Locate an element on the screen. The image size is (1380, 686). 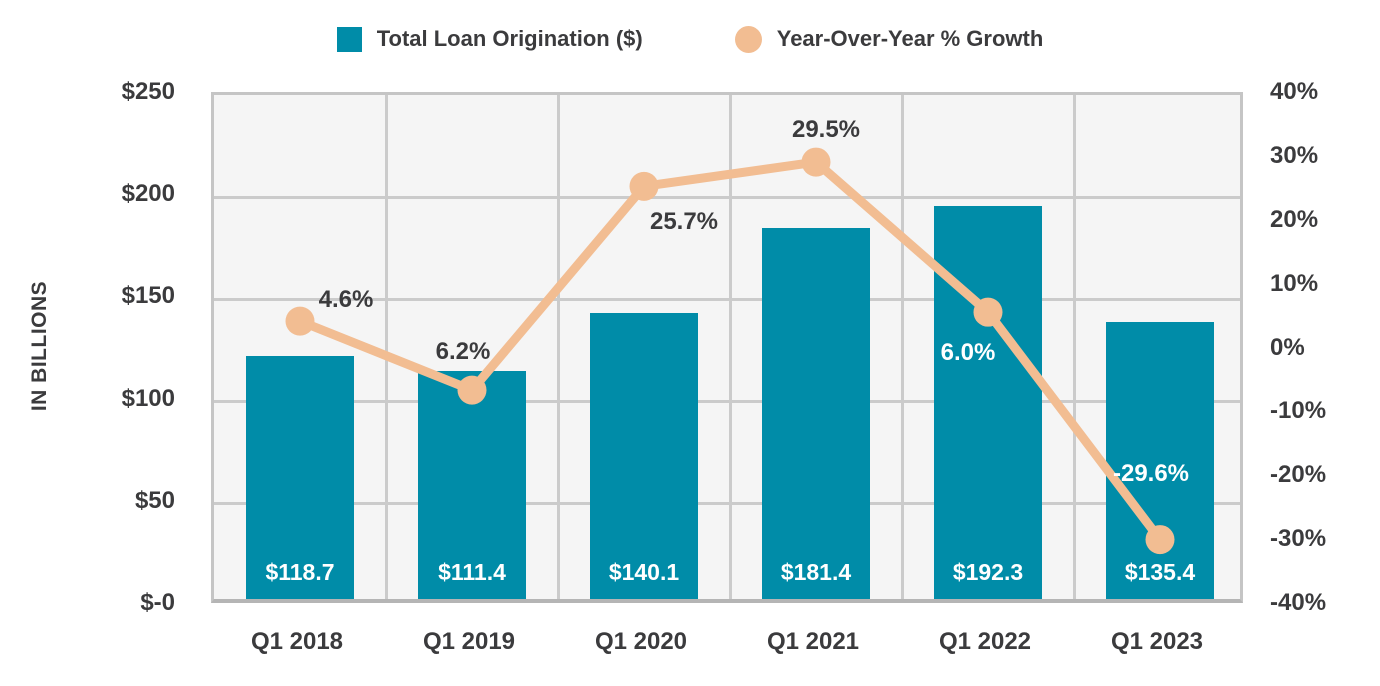
y-axis-title: IN BILLIONS is located at coordinates (39, 346).